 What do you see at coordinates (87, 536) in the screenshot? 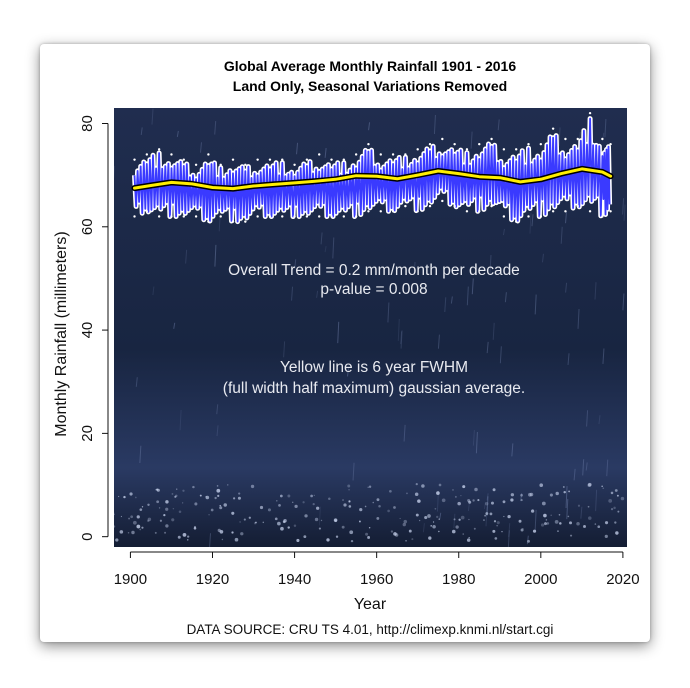
I see `y-tick-label: 0` at bounding box center [87, 536].